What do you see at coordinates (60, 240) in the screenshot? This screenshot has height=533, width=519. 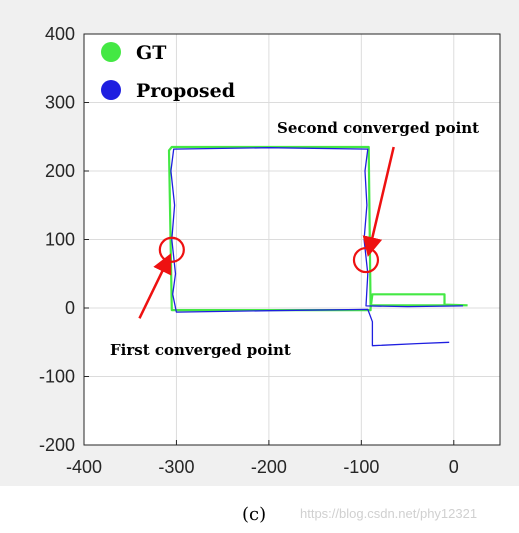 I see `y-tick-label: 100` at bounding box center [60, 240].